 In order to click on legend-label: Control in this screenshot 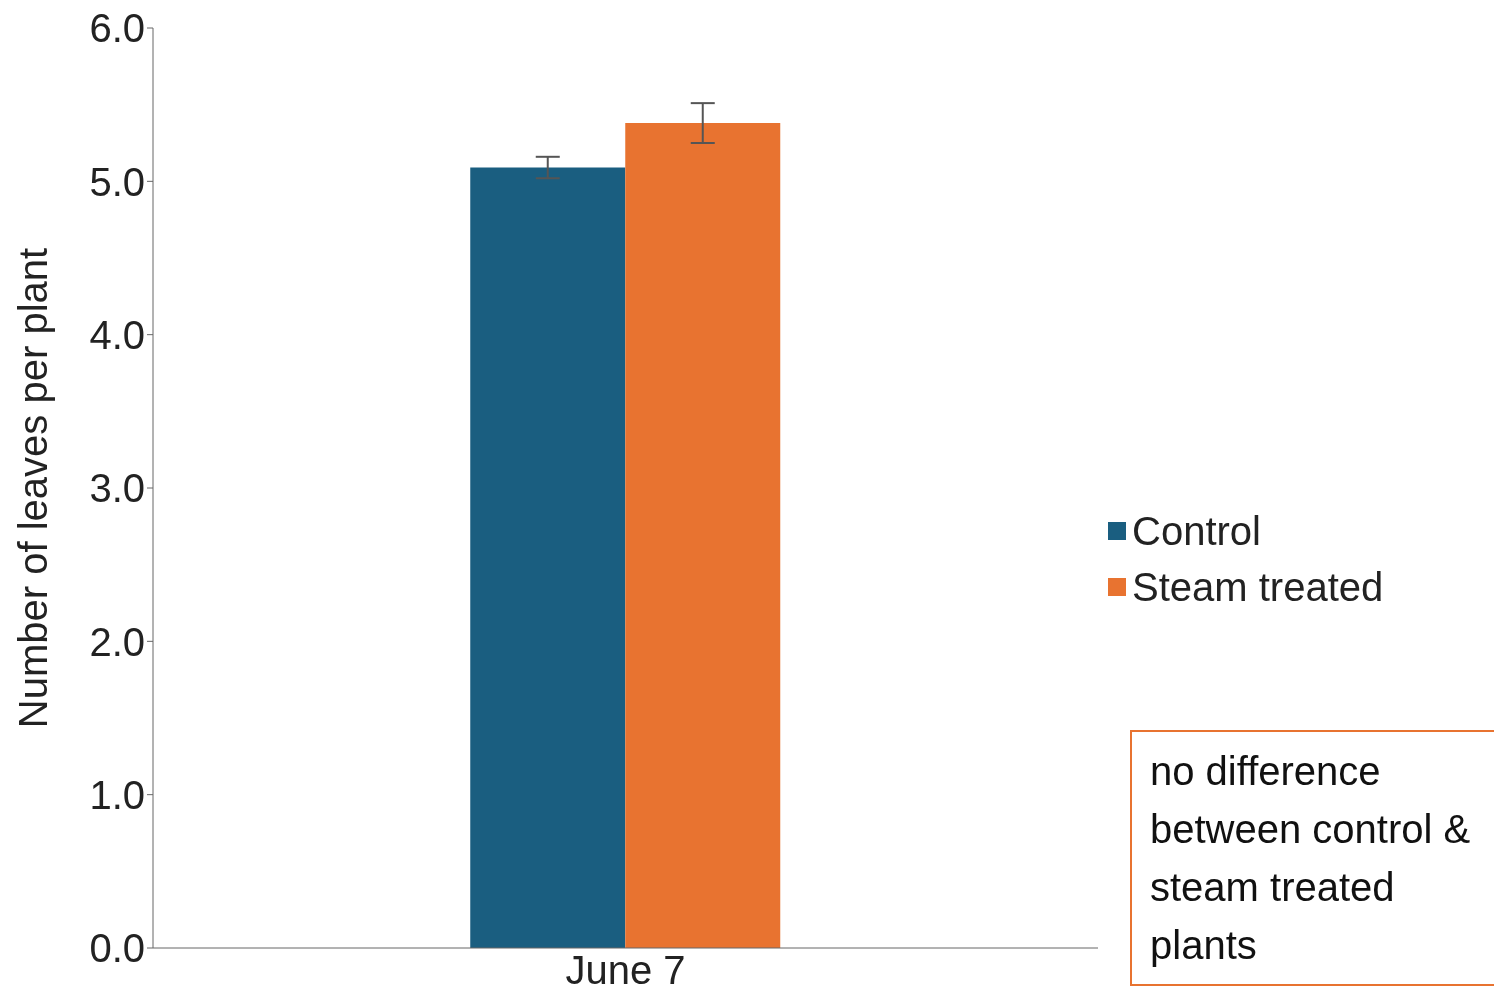, I will do `click(1196, 531)`.